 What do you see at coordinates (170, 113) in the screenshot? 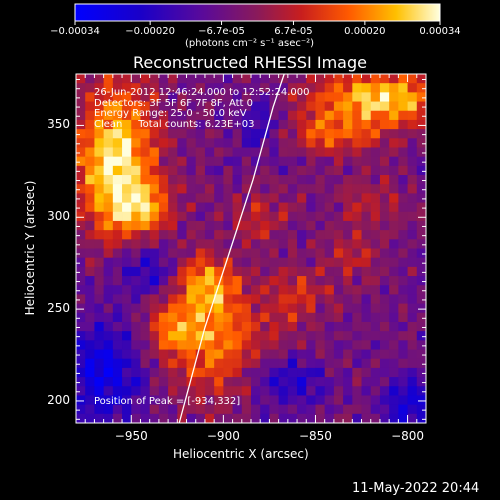
I see `observation-info-line: Energy Range: 25.0 - 50.0 keV` at bounding box center [170, 113].